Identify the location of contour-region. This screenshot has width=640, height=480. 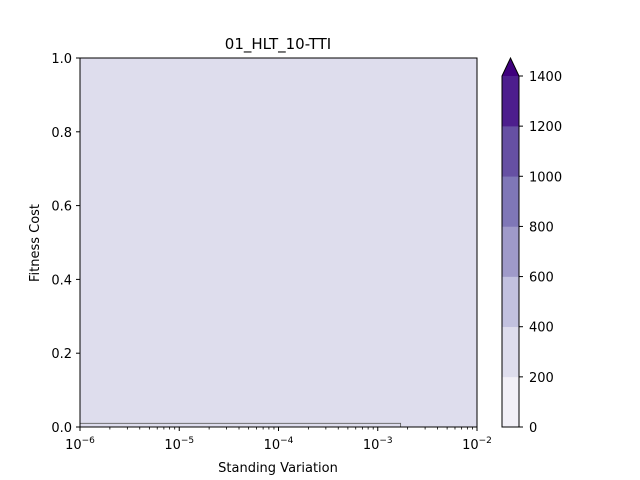
(240, 425).